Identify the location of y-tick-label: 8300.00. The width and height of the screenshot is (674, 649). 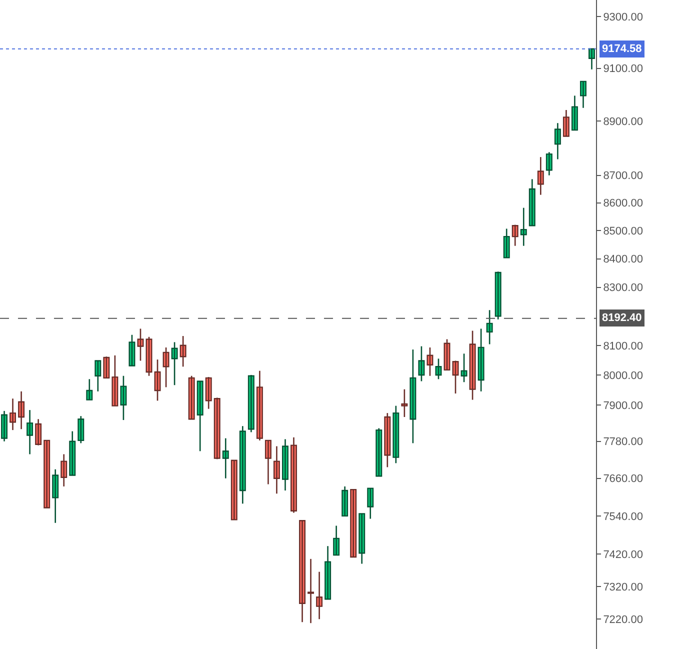
(623, 288).